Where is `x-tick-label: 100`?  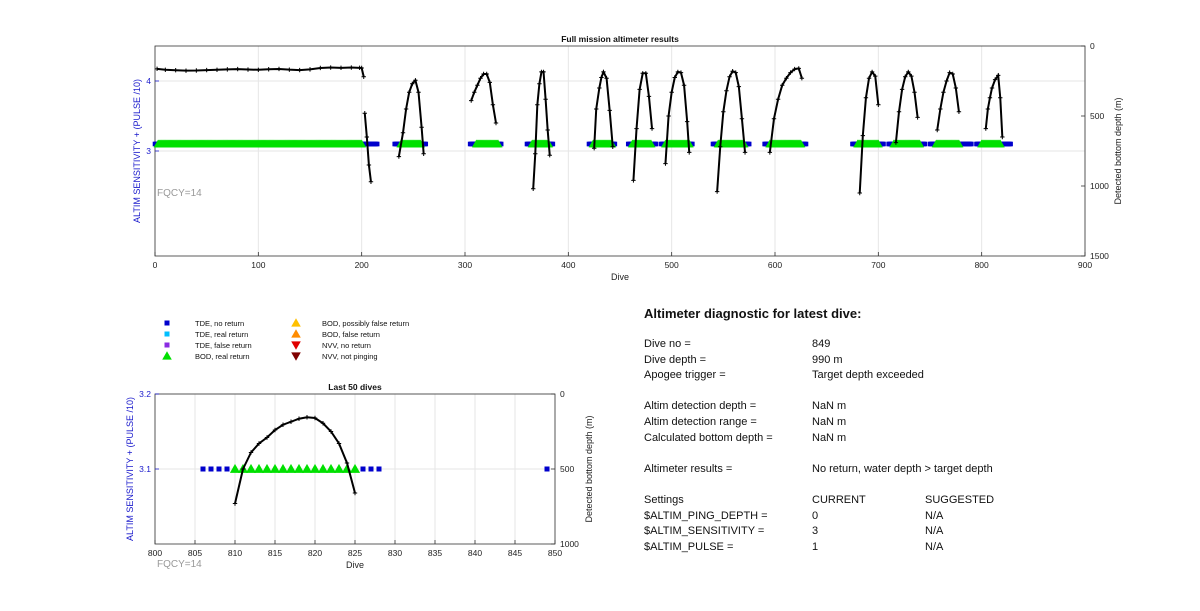 x-tick-label: 100 is located at coordinates (258, 265).